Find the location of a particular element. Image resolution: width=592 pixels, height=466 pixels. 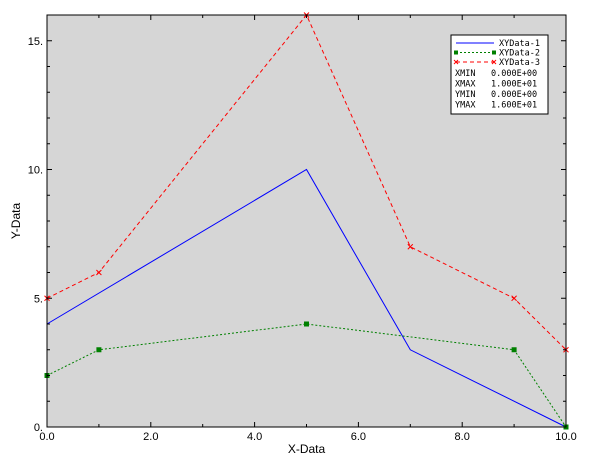

legend-box is located at coordinates (499, 74).